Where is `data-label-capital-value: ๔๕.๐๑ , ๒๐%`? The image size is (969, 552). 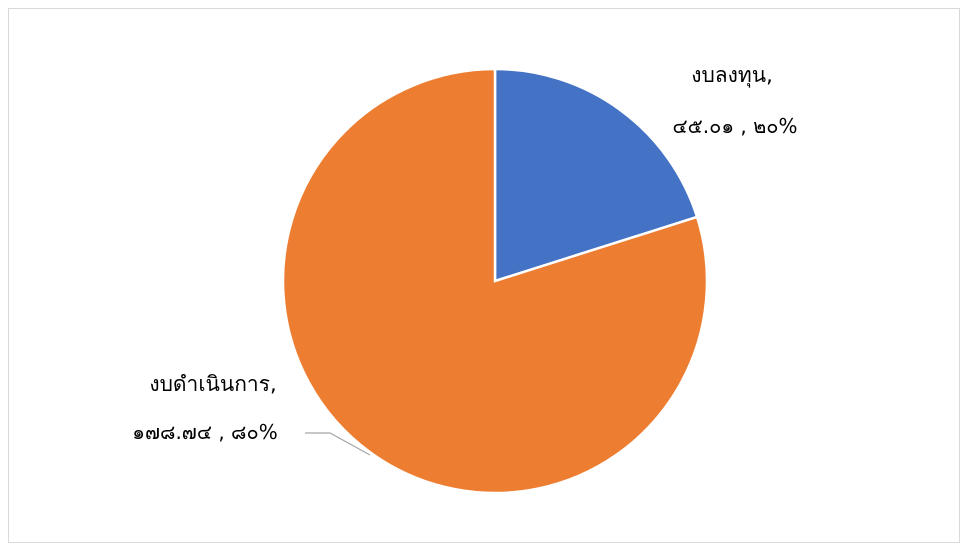 data-label-capital-value: ๔๕.๐๑ , ๒๐% is located at coordinates (735, 126).